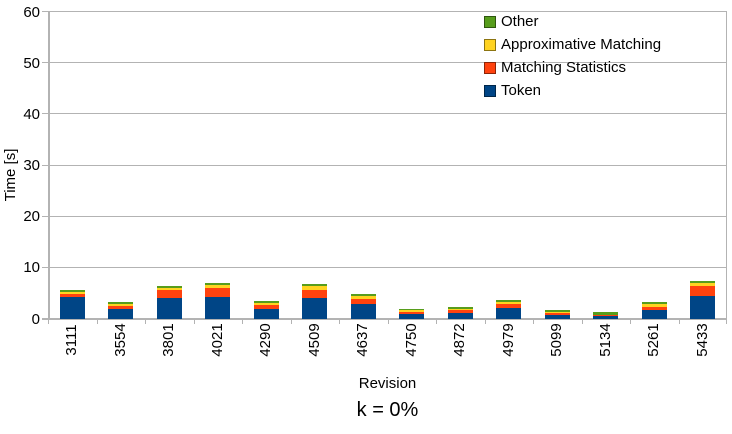 The height and width of the screenshot is (434, 732). I want to click on legend-item-label: Token, so click(521, 90).